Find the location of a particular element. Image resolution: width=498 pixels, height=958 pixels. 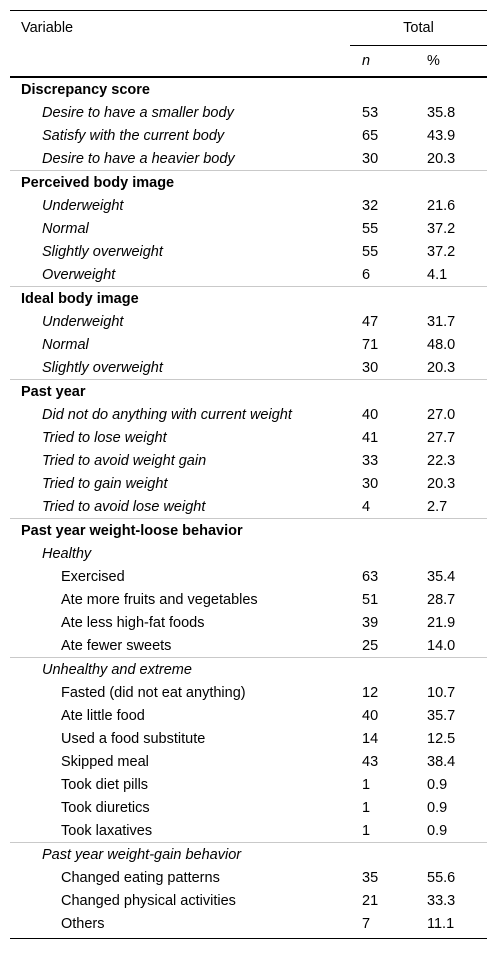

subgroup-heading: Healthy is located at coordinates (248, 553).